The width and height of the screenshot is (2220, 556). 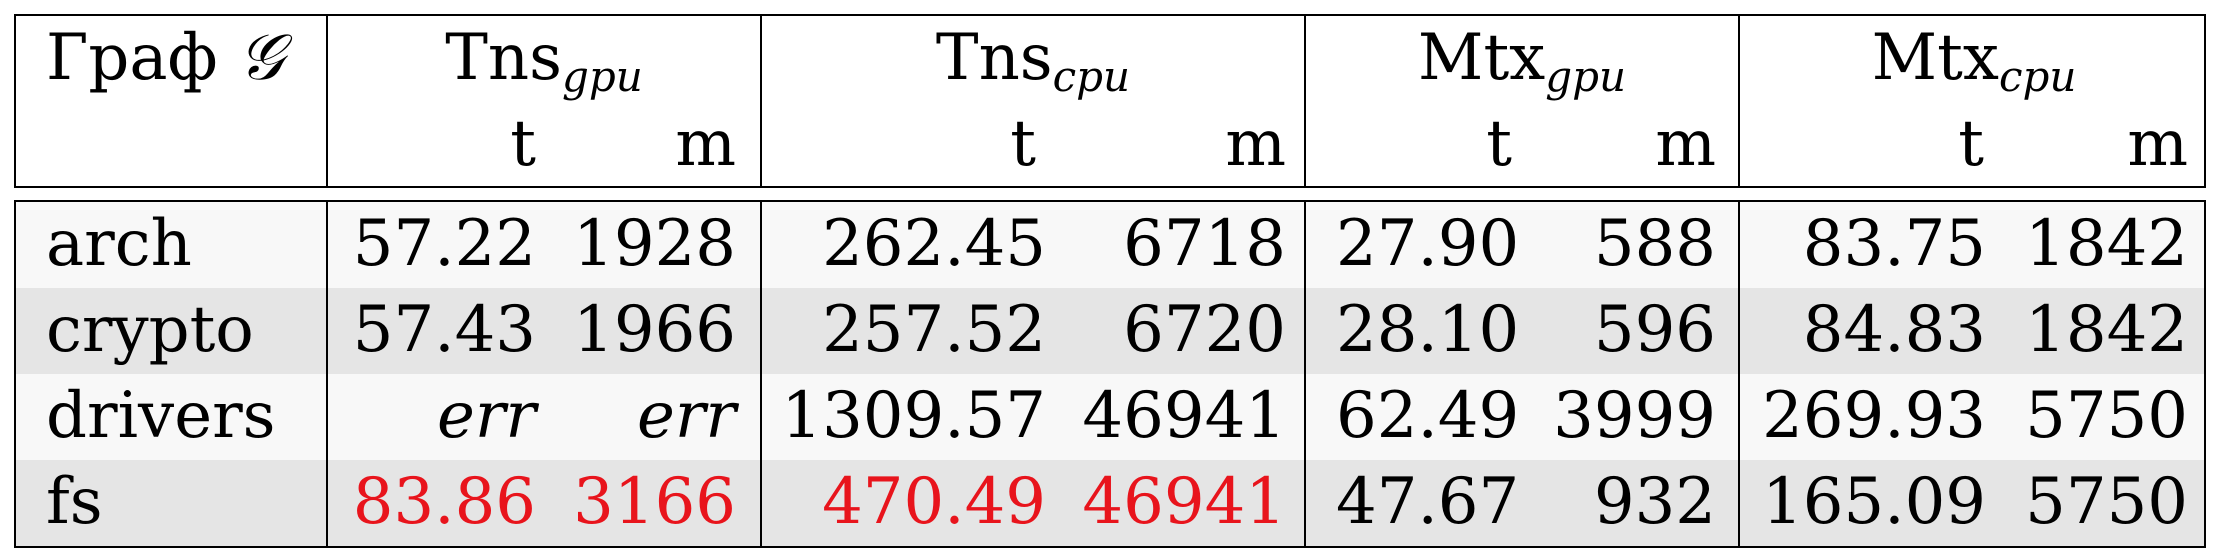 What do you see at coordinates (654, 330) in the screenshot?
I see `table-cell: 1966` at bounding box center [654, 330].